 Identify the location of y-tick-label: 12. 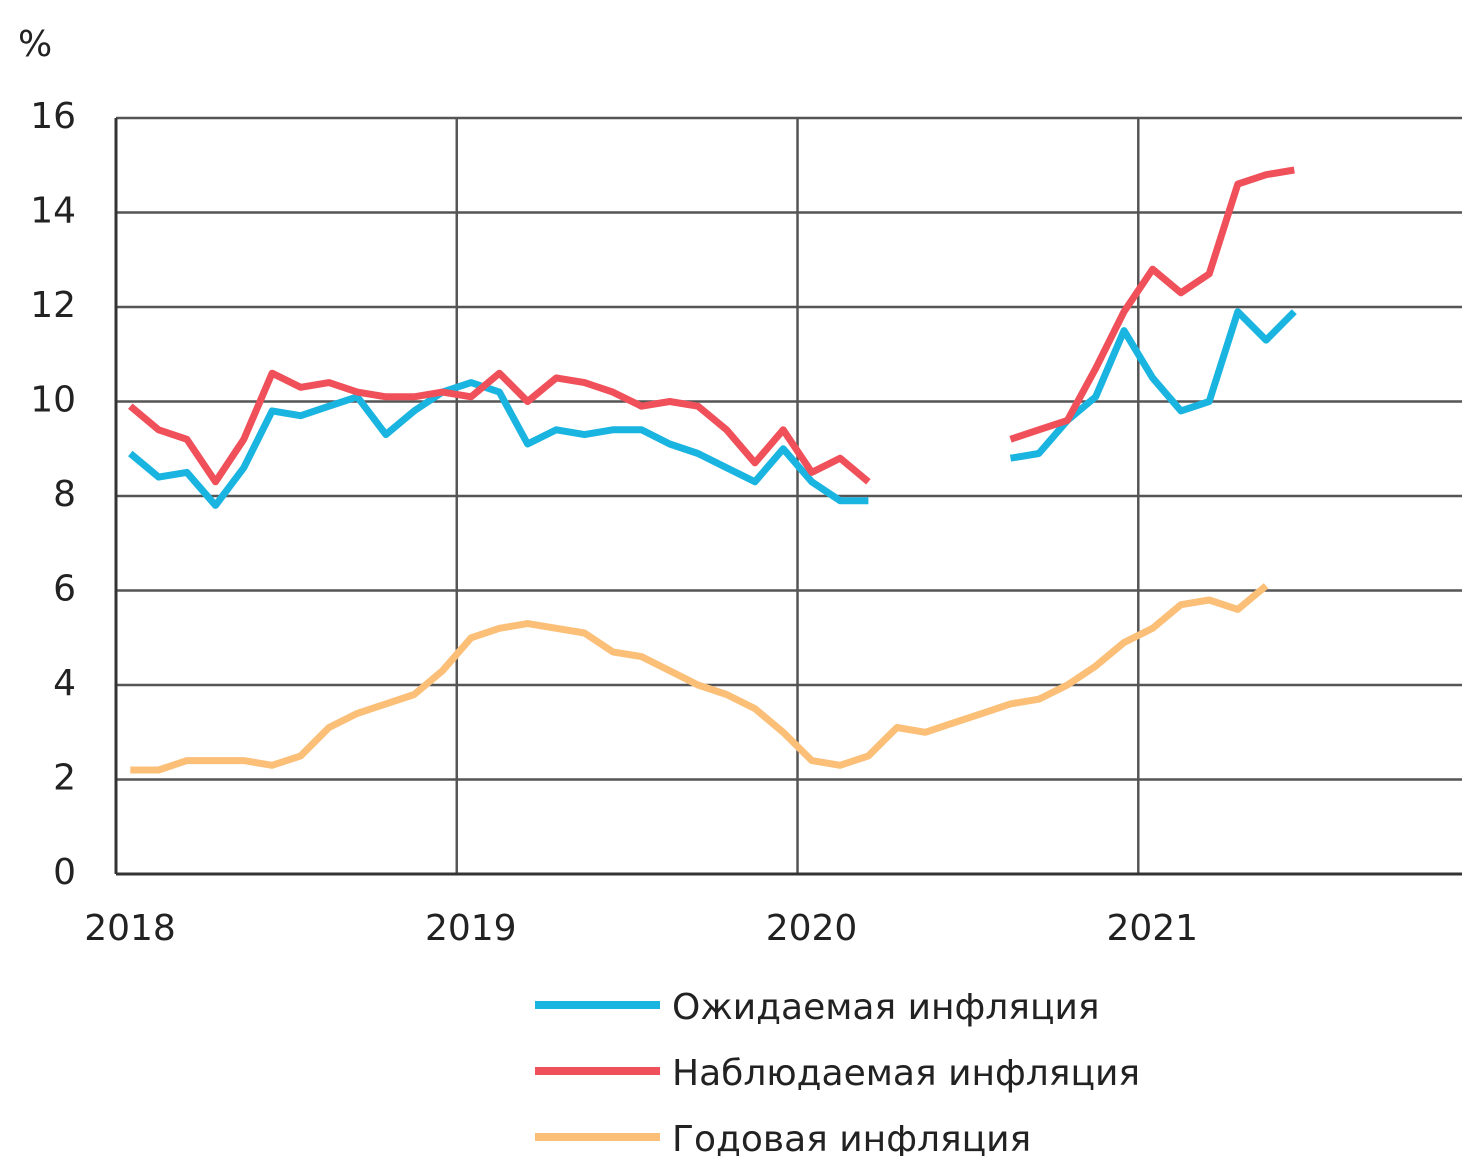
(53, 305).